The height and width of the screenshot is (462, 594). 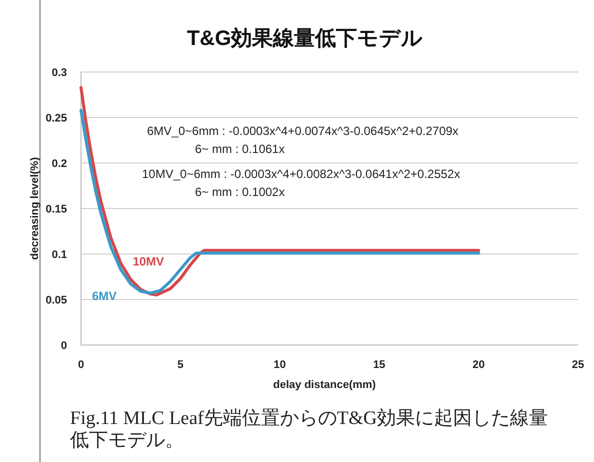 What do you see at coordinates (81, 365) in the screenshot?
I see `x-tick-label: 0` at bounding box center [81, 365].